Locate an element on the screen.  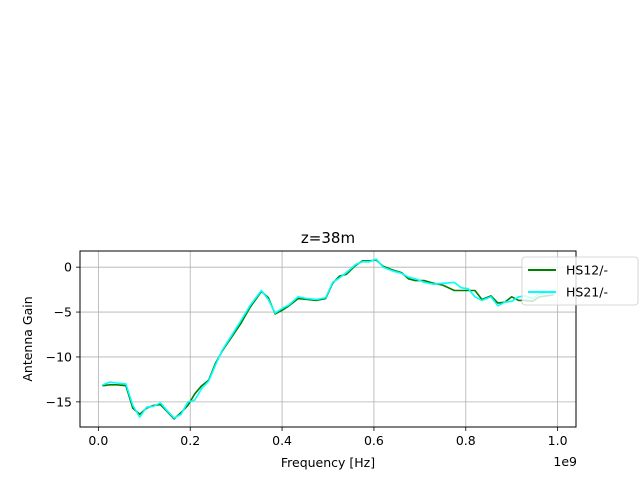
x-tick-label: 0.2 is located at coordinates (190, 440).